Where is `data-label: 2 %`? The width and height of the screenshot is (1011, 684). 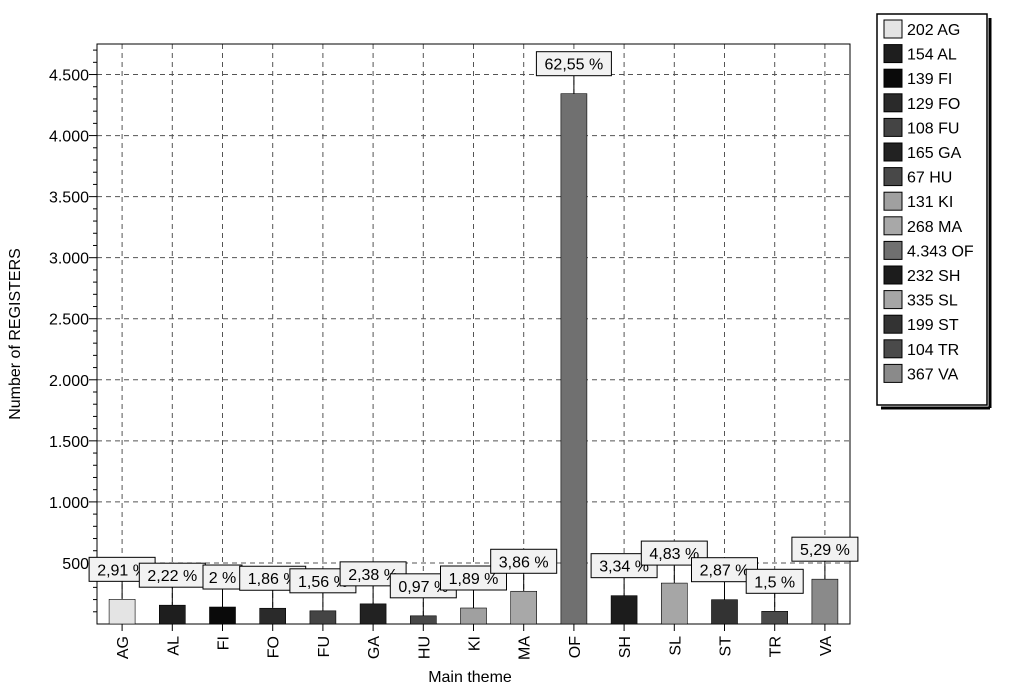 data-label: 2 % is located at coordinates (222, 577).